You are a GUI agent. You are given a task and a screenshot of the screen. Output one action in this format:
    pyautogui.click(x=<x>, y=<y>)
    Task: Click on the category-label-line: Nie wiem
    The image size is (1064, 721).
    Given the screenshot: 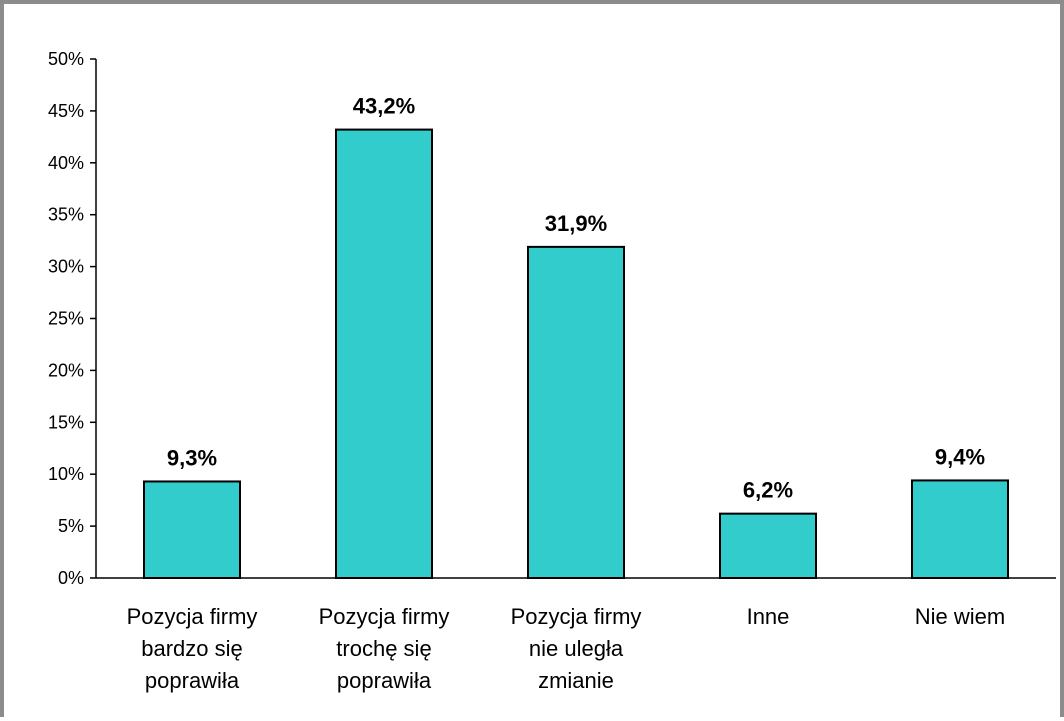 What is the action you would take?
    pyautogui.click(x=960, y=616)
    